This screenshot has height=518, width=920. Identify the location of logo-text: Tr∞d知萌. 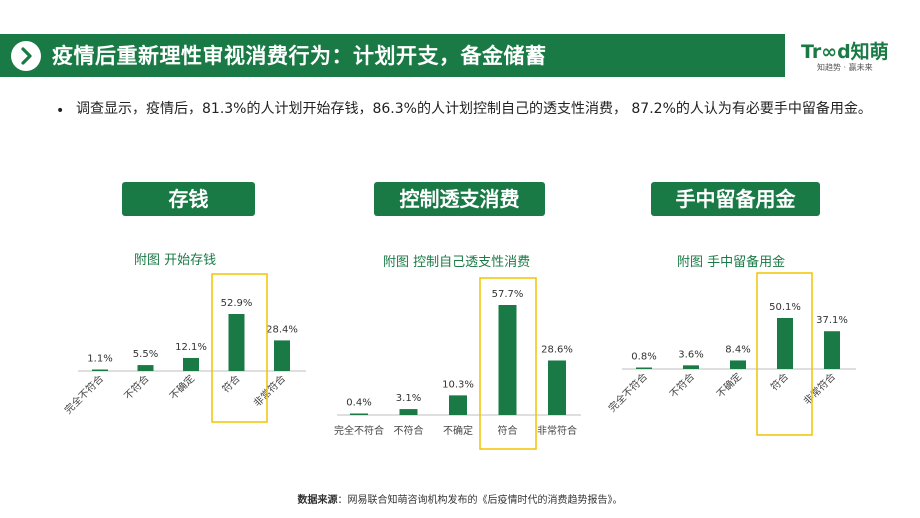
(845, 52).